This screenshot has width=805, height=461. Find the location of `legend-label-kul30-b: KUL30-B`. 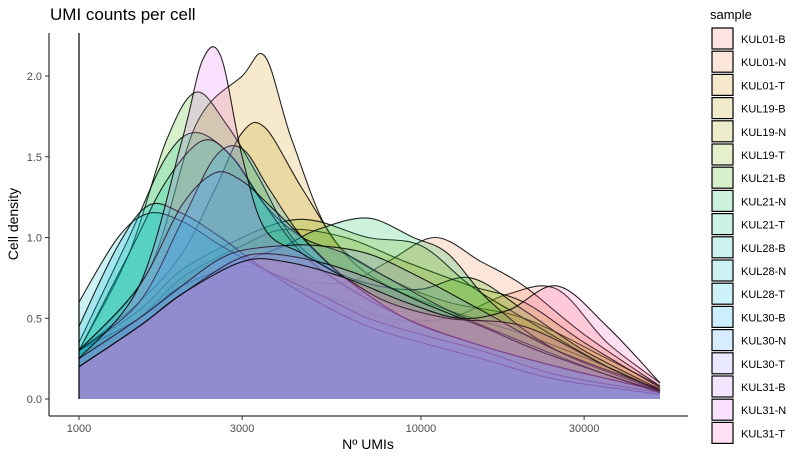

legend-label-kul30-b: KUL30-B is located at coordinates (763, 318).